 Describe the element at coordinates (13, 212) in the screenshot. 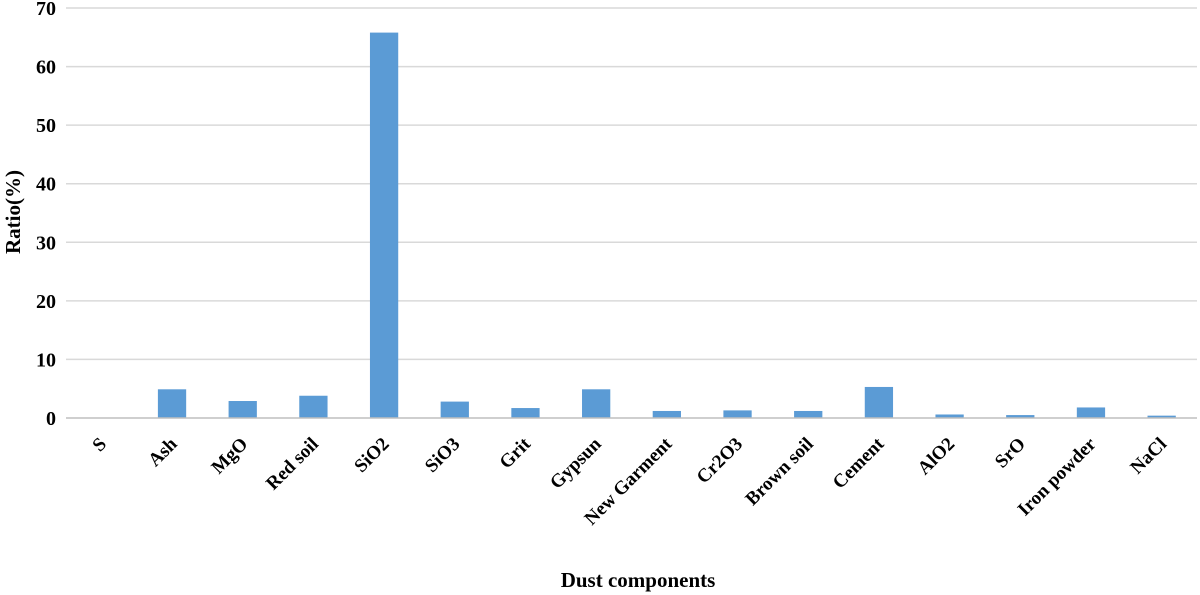

I see `y-axis-title: Ratio(%)` at that location.